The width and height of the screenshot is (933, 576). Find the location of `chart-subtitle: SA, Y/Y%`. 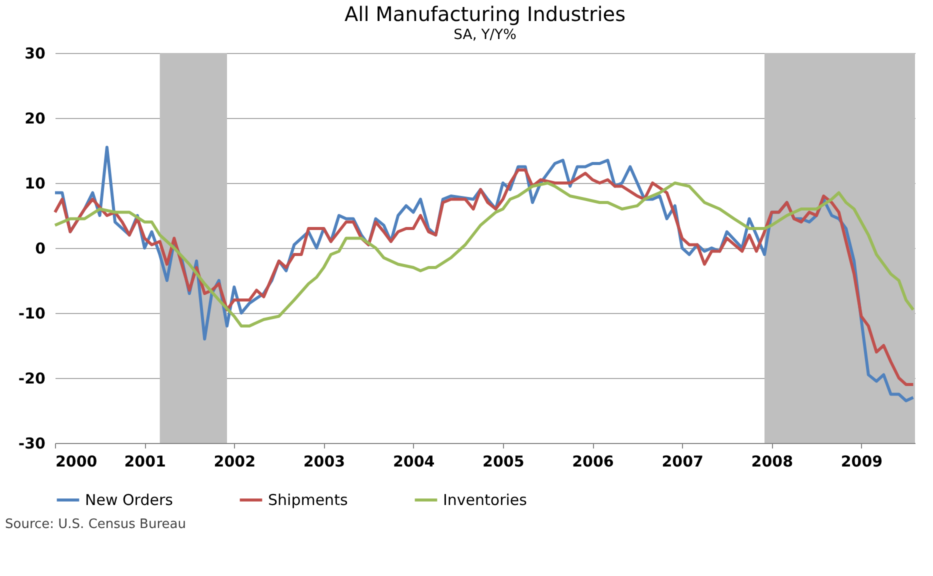

chart-subtitle: SA, Y/Y% is located at coordinates (485, 35).